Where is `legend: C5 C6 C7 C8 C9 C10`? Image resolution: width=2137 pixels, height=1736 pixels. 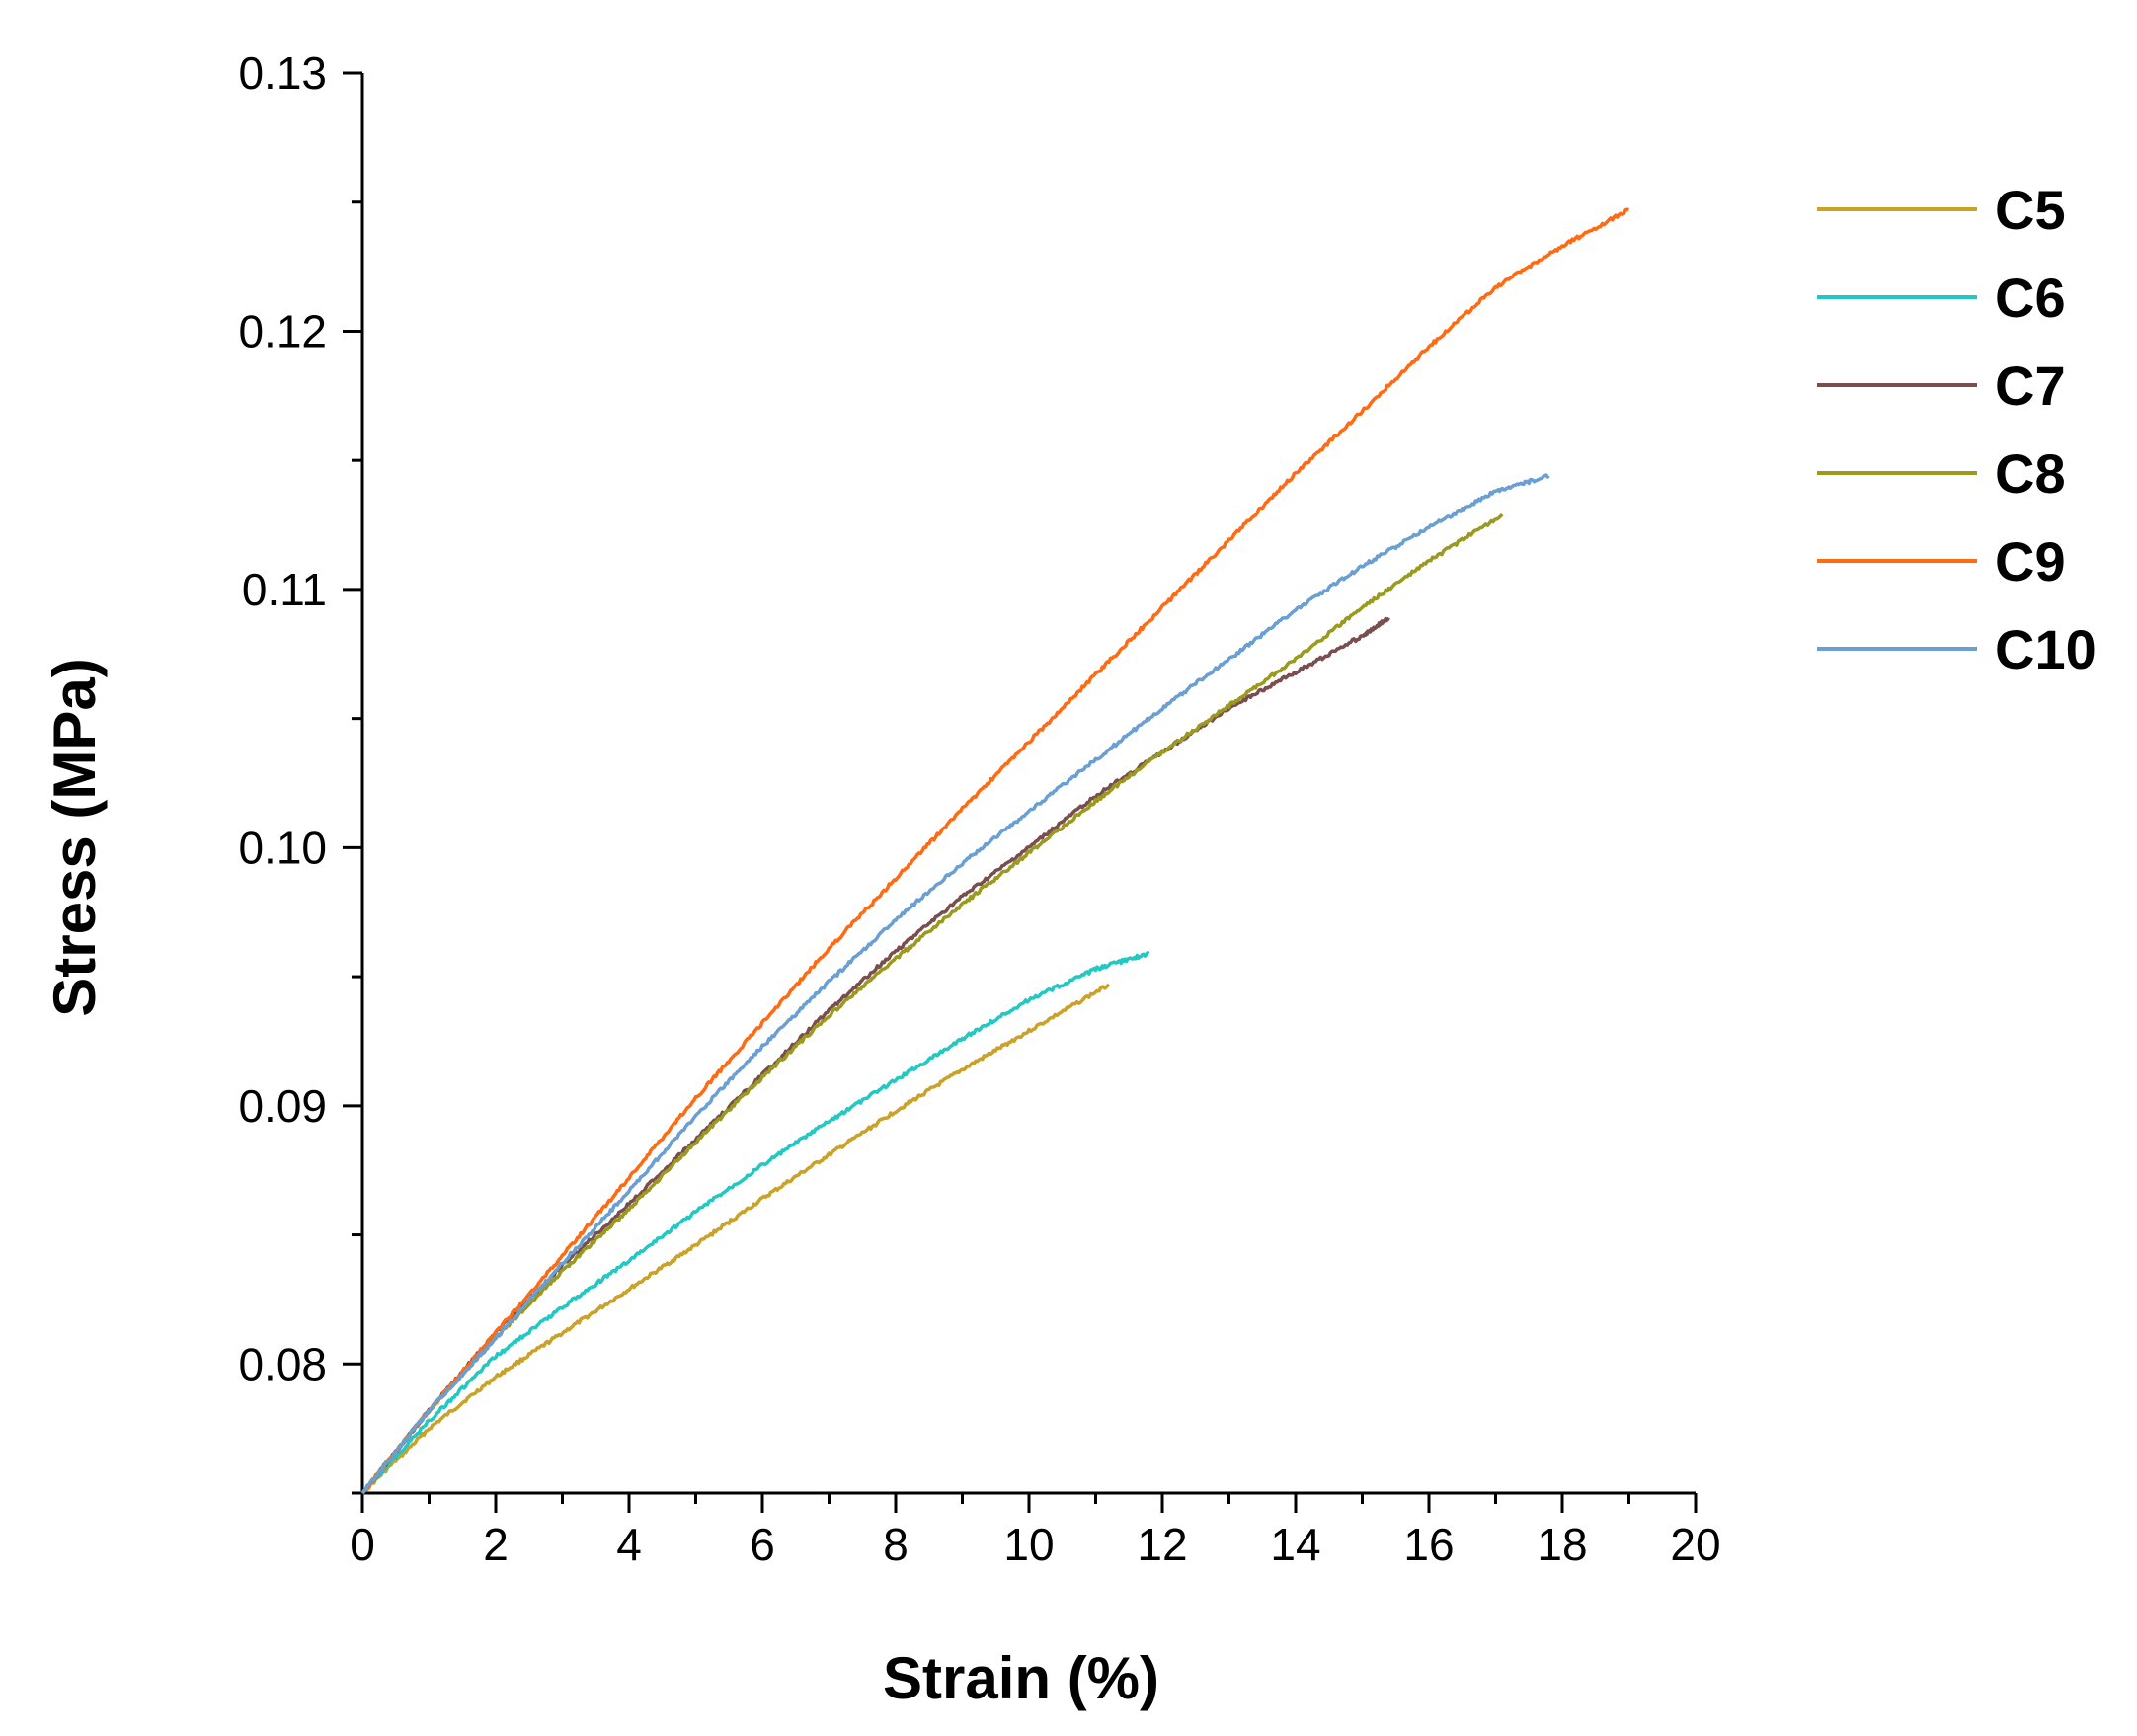 legend: C5 C6 C7 C8 C9 C10 is located at coordinates (1957, 429).